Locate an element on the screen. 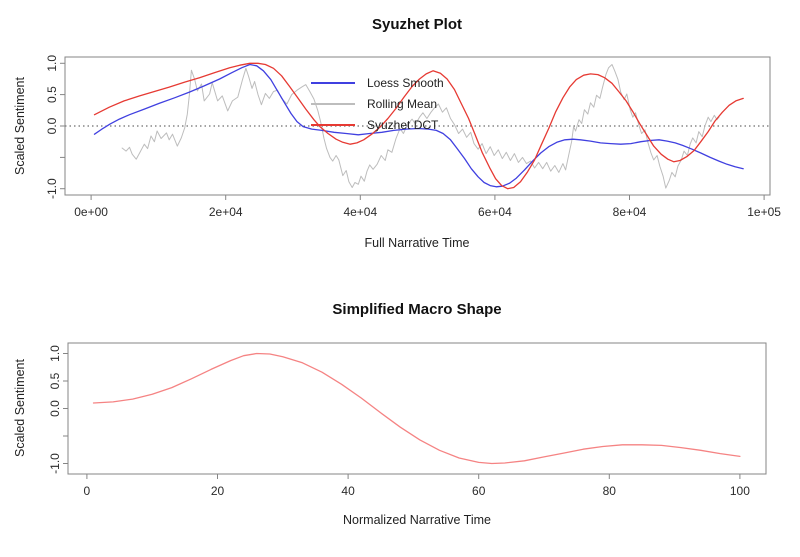 The height and width of the screenshot is (557, 800). x-tick-label: 80 is located at coordinates (610, 491).